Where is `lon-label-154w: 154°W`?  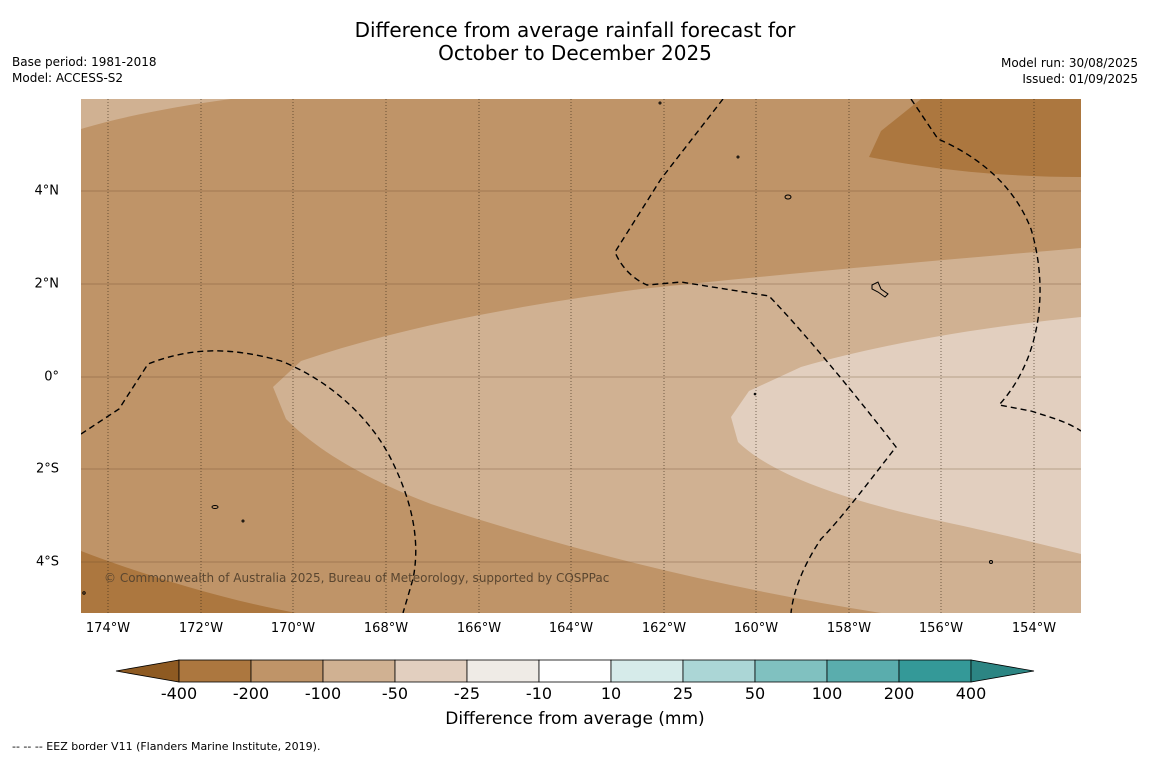
lon-label-154w: 154°W is located at coordinates (1034, 628).